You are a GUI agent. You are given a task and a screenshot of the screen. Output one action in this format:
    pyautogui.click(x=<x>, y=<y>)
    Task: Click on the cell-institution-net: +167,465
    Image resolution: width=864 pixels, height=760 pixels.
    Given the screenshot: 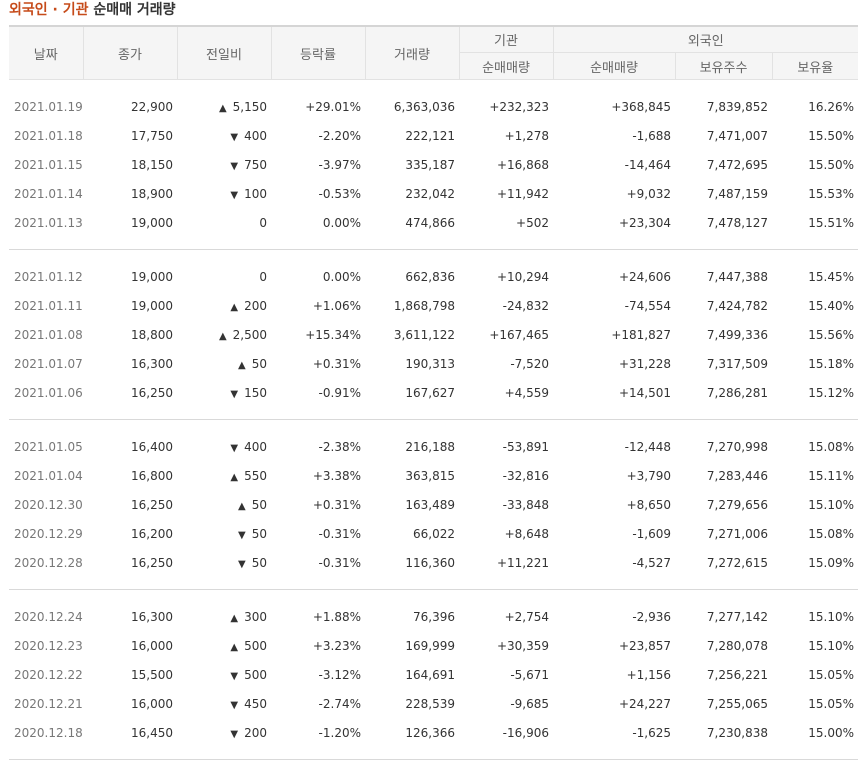 What is the action you would take?
    pyautogui.click(x=519, y=334)
    